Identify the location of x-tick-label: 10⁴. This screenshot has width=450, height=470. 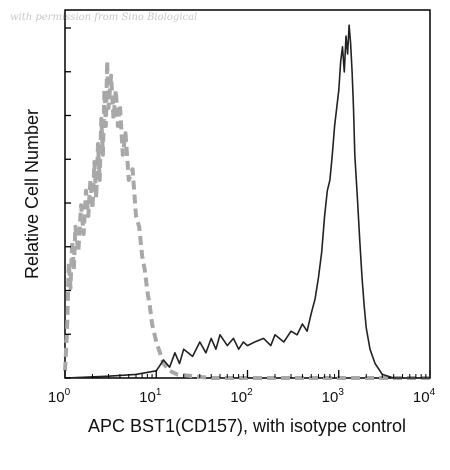
(424, 396).